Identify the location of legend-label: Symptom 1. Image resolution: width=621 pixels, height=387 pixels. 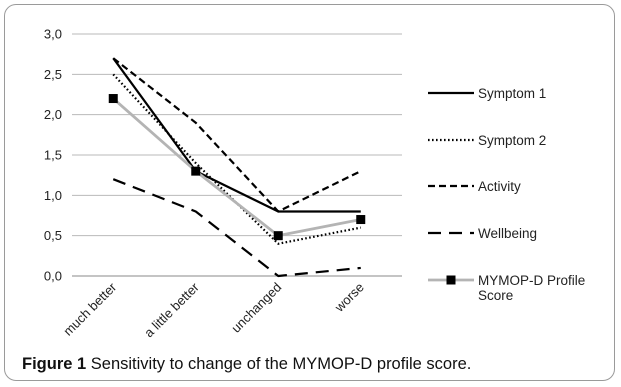
(512, 93).